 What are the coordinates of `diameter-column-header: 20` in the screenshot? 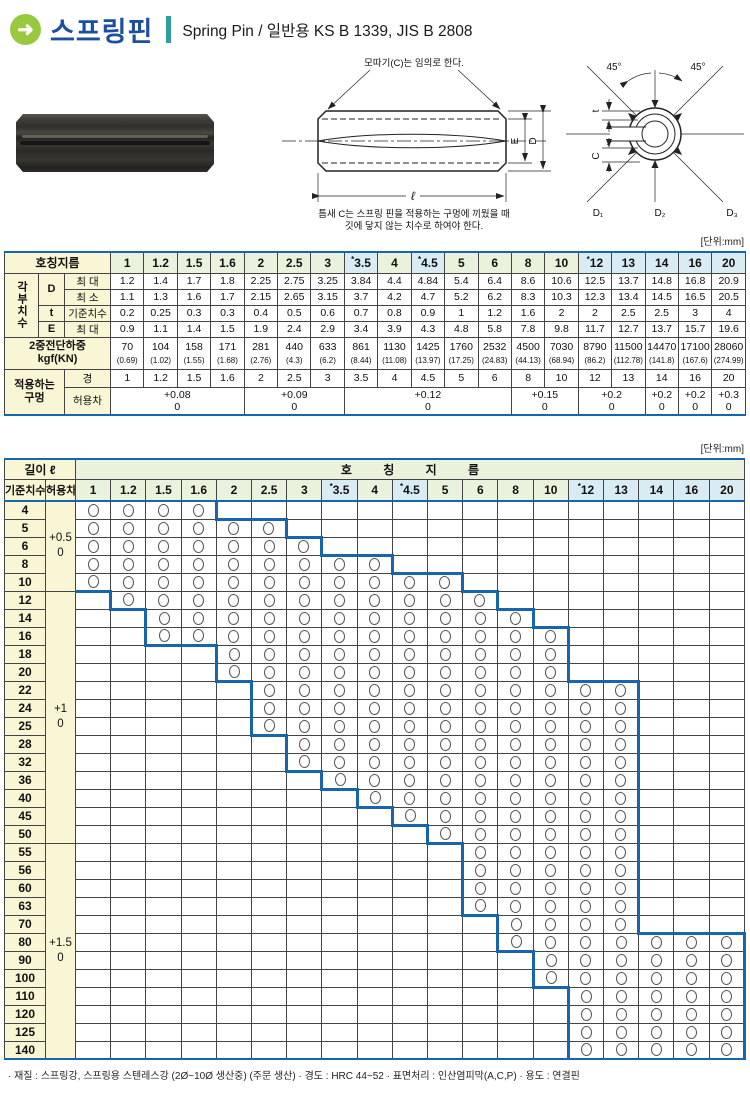 It's located at (727, 490).